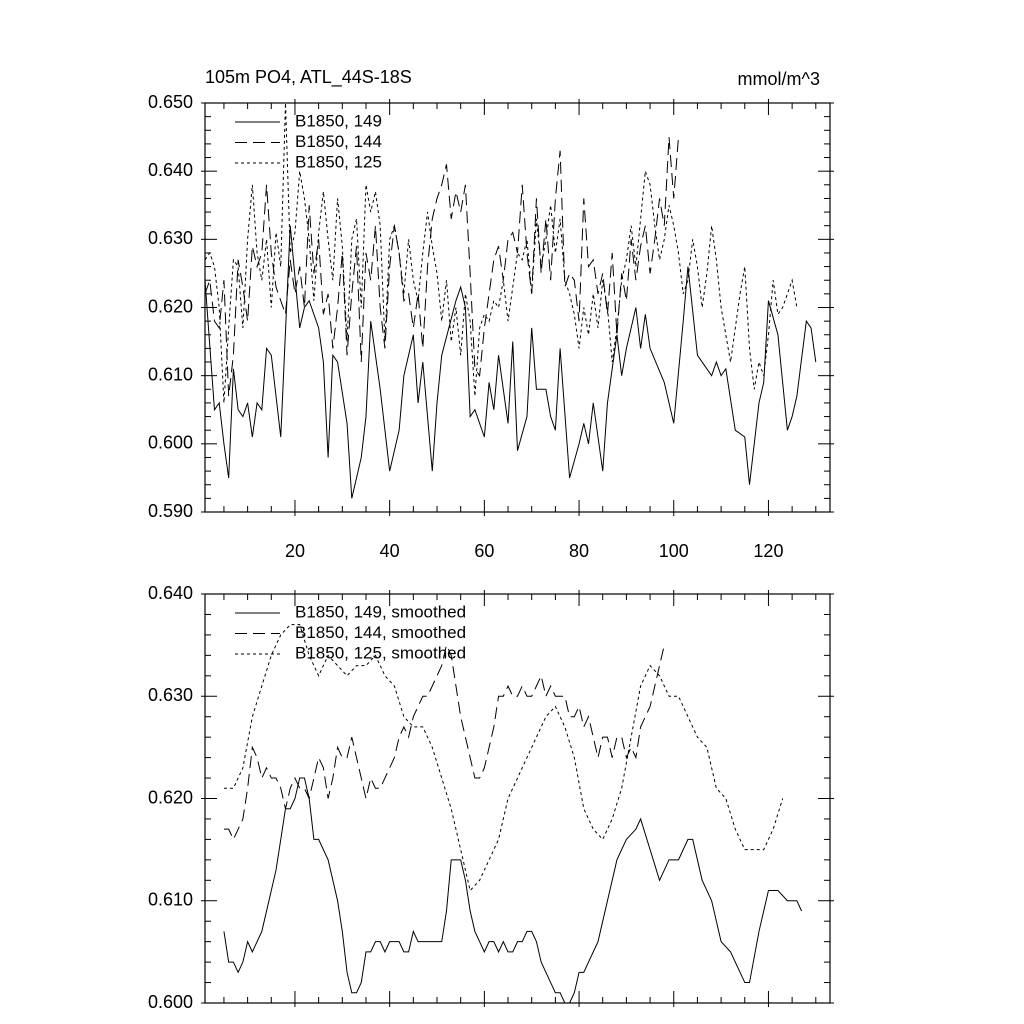 Image resolution: width=1024 pixels, height=1024 pixels. I want to click on x-tick-label: 40, so click(390, 551).